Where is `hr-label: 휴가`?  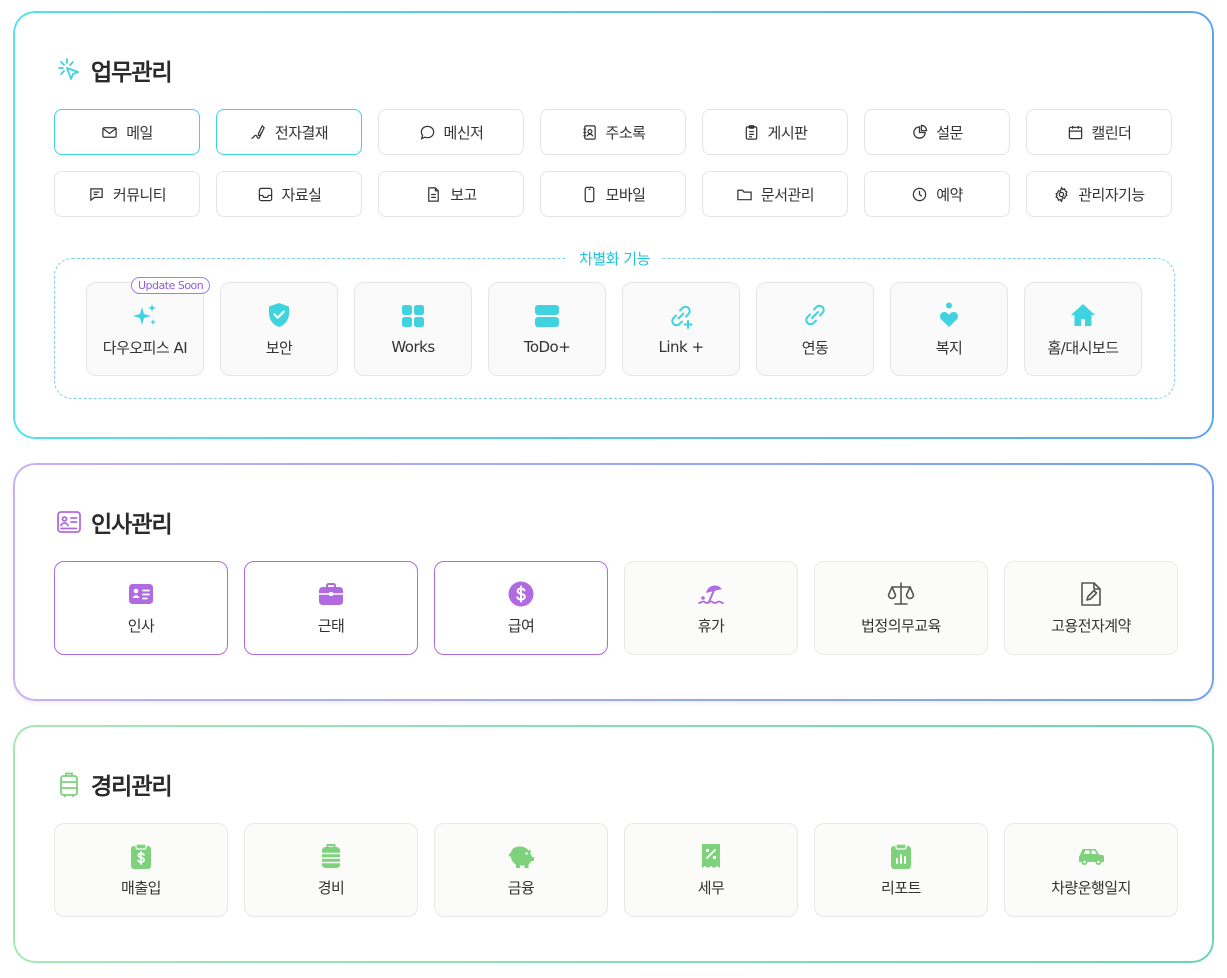
hr-label: 휴가 is located at coordinates (711, 626).